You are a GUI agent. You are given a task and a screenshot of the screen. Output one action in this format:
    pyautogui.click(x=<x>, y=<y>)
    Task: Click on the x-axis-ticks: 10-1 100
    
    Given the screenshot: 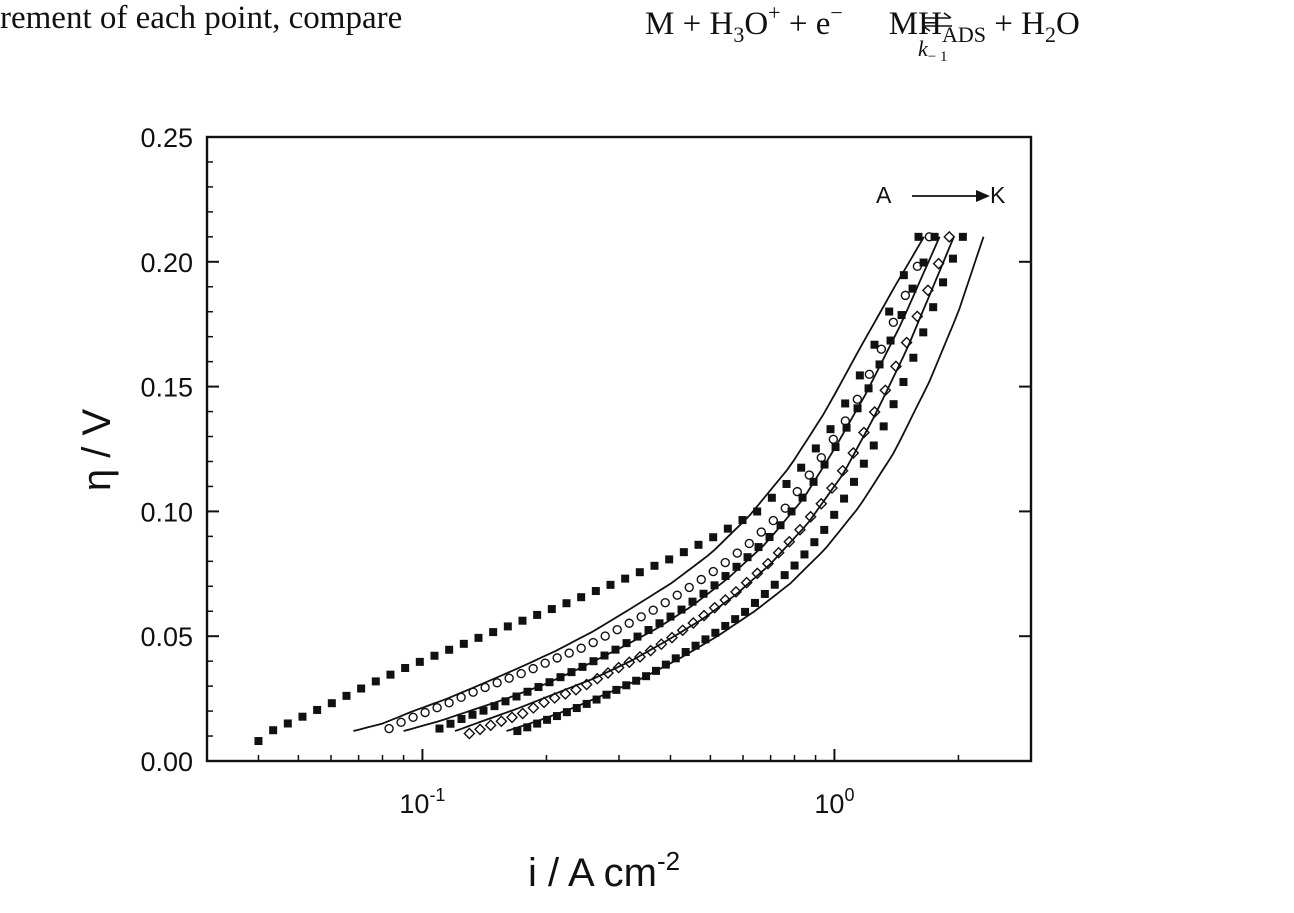 What is the action you would take?
    pyautogui.click(x=619, y=784)
    